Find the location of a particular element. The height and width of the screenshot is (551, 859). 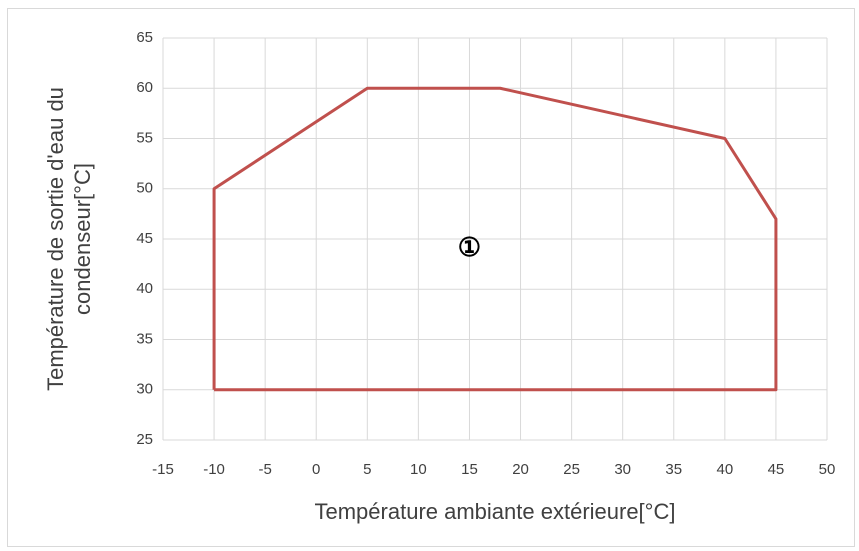

x-tick-label: 5 is located at coordinates (367, 469).